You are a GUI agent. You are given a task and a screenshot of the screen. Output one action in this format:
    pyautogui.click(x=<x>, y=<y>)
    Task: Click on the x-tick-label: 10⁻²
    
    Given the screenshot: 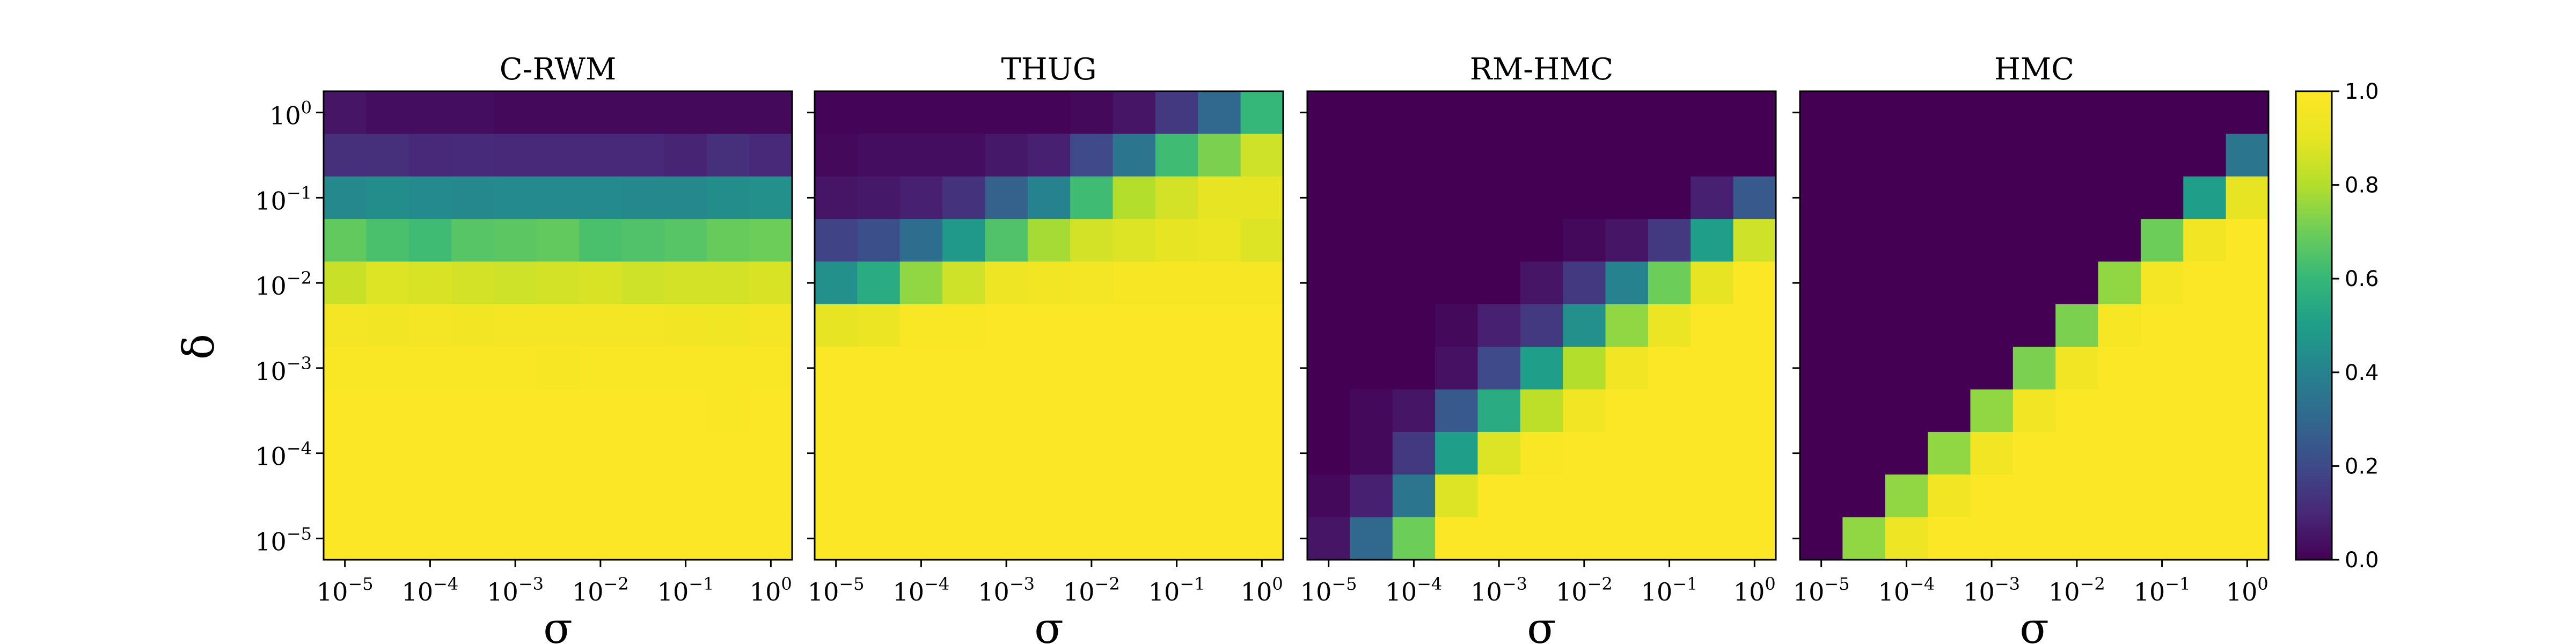 What is the action you would take?
    pyautogui.click(x=1584, y=590)
    